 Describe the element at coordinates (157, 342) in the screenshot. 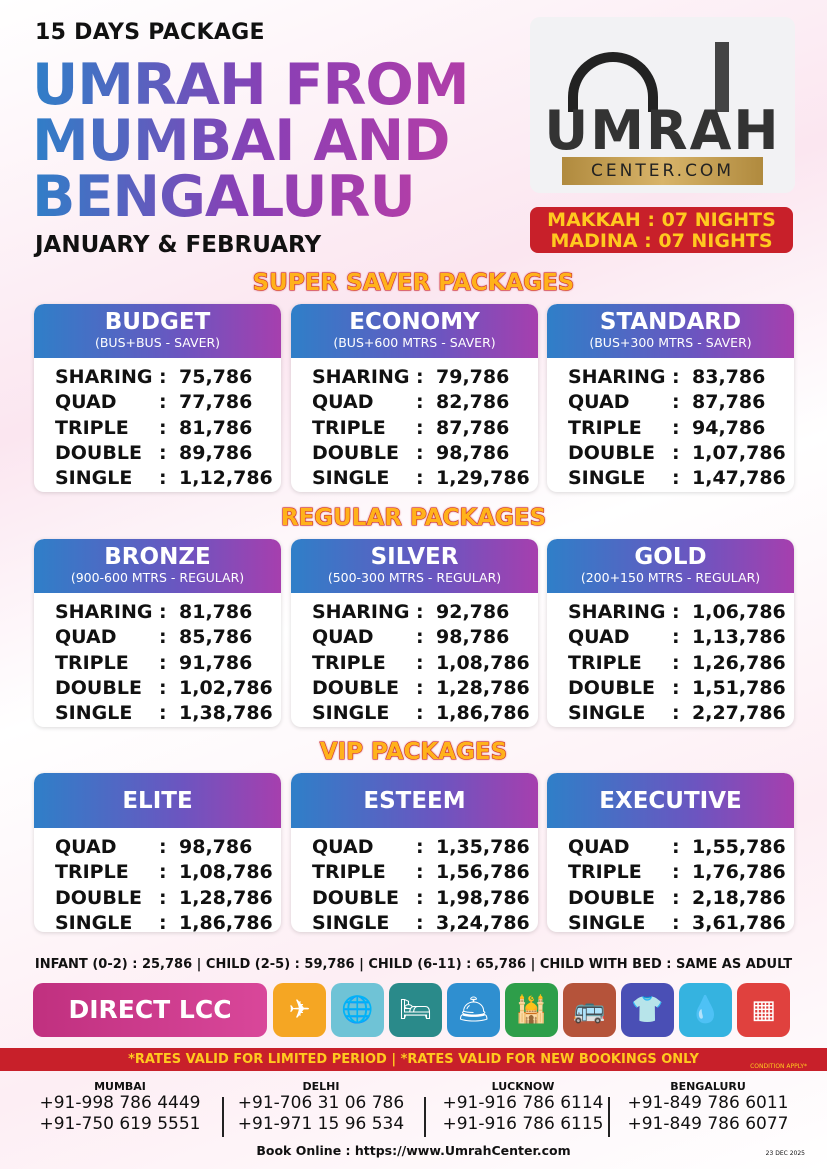

I see `package-subtitle: (BUS+BUS - SAVER)` at that location.